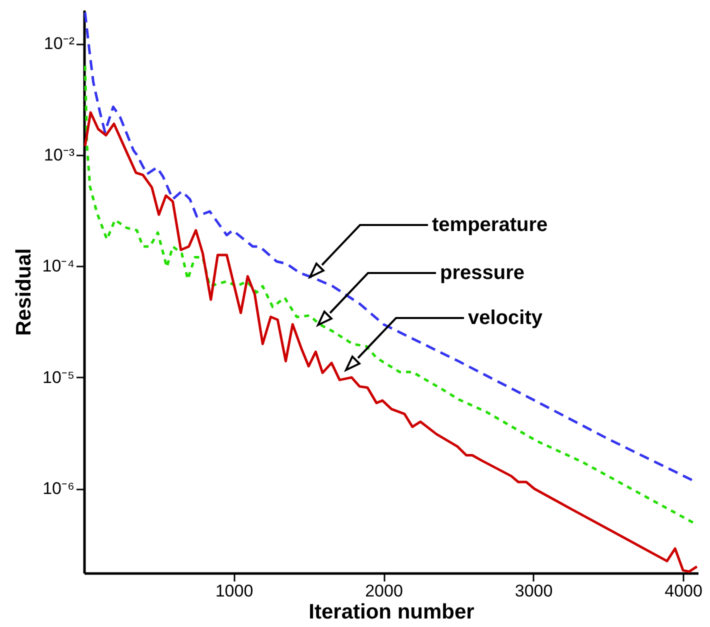  What do you see at coordinates (391, 612) in the screenshot?
I see `x-axis-title: Iteration number` at bounding box center [391, 612].